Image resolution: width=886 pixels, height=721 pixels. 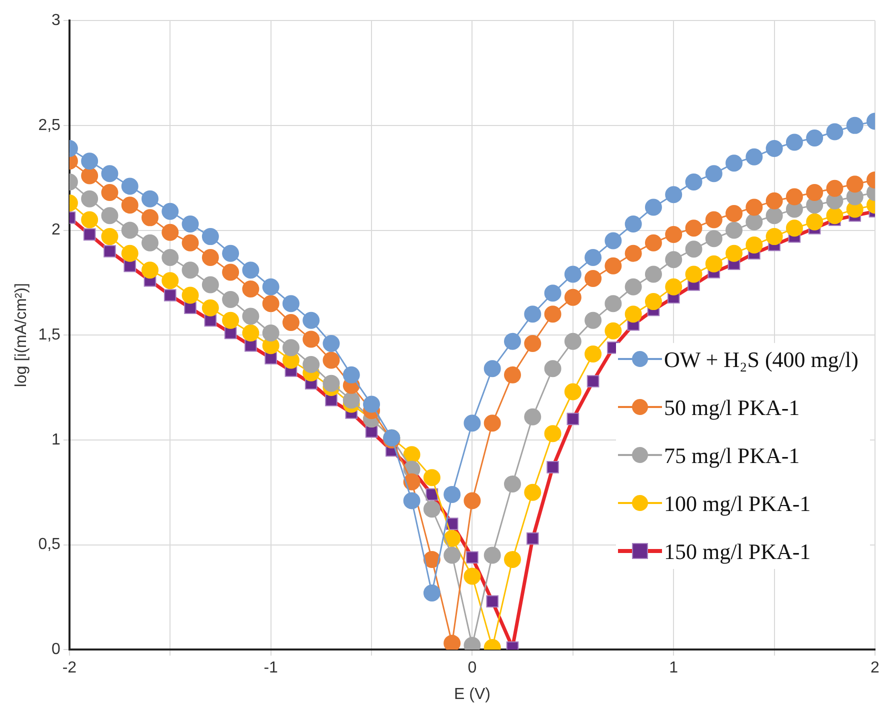 What do you see at coordinates (271, 668) in the screenshot?
I see `x-tick-label: -1` at bounding box center [271, 668].